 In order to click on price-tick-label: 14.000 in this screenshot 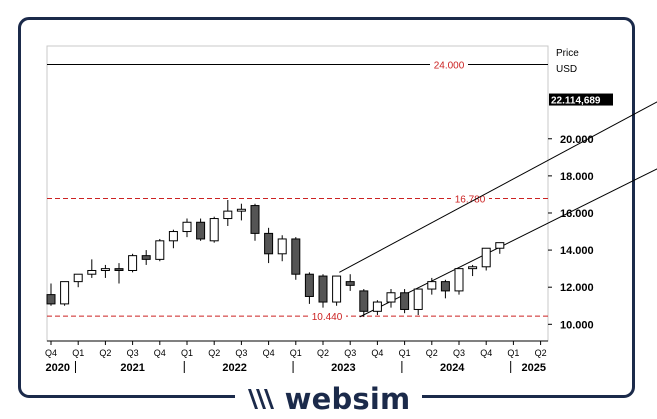, I will do `click(577, 251)`.